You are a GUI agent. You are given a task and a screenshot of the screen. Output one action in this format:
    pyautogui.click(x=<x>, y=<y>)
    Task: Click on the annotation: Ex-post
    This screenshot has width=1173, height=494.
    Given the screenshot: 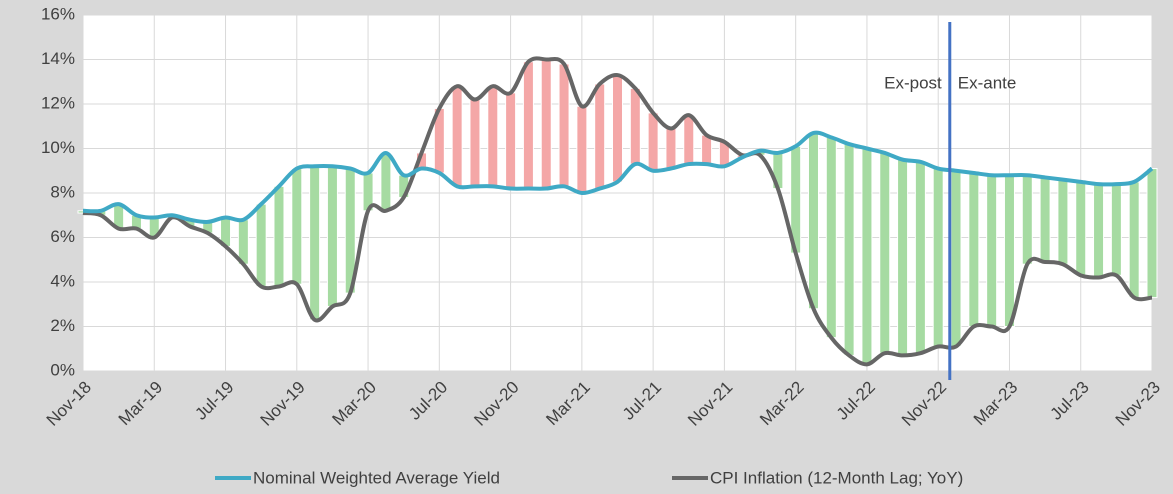 What is the action you would take?
    pyautogui.click(x=913, y=82)
    